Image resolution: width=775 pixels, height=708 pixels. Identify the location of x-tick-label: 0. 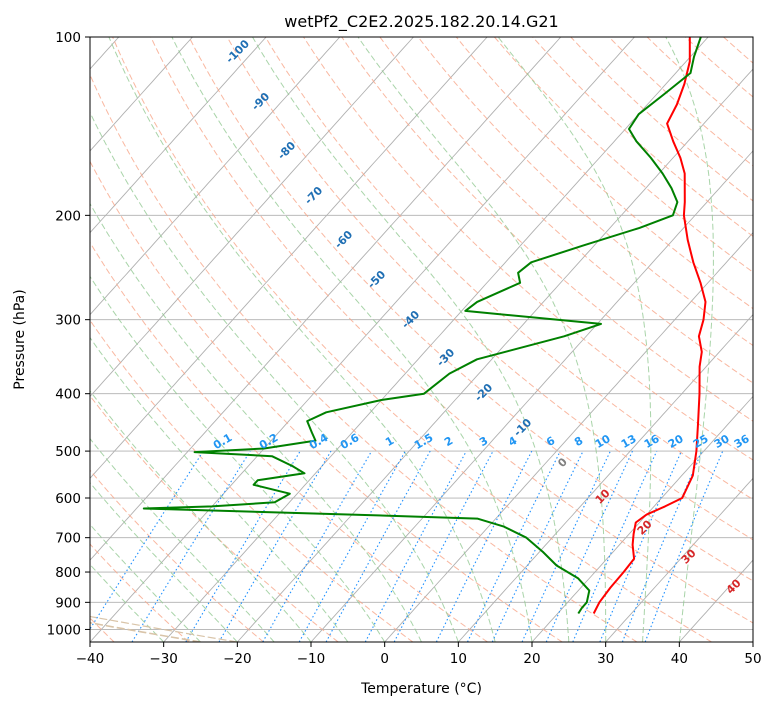
(384, 659).